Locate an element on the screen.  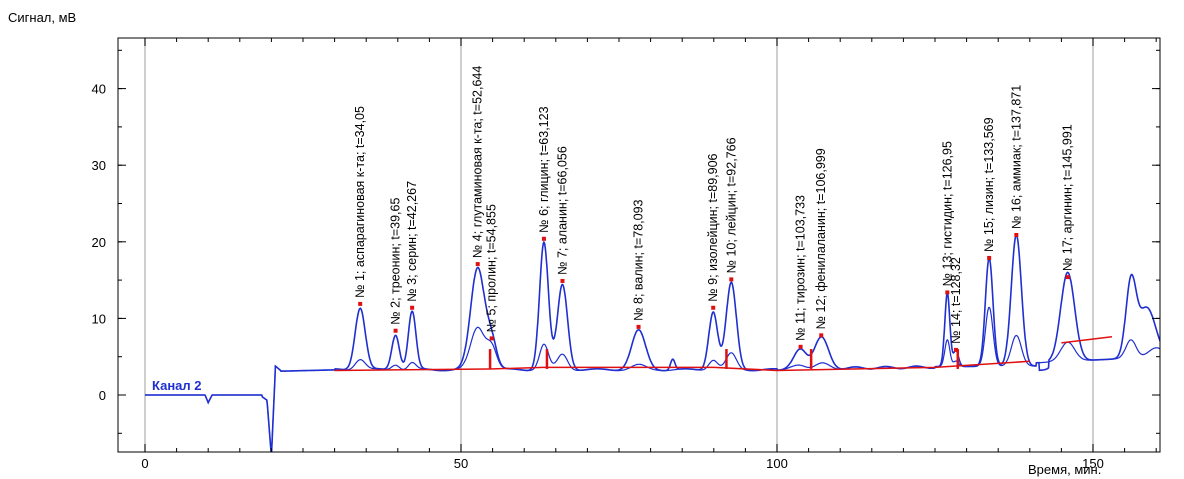
peak-label: № 12; фенилаланин; t=106,999 is located at coordinates (821, 238).